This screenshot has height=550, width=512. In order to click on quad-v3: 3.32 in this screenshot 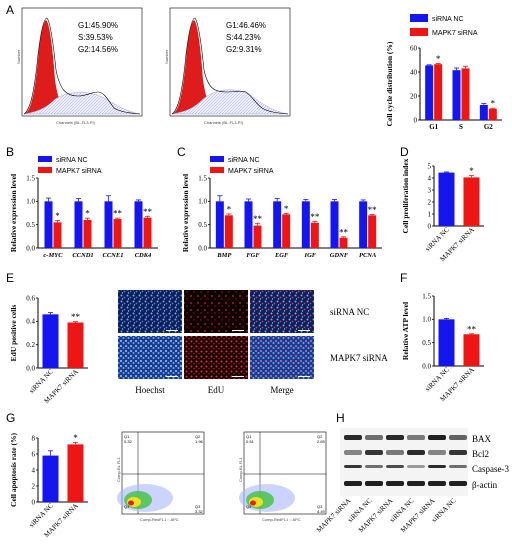, I will do `click(199, 511)`.